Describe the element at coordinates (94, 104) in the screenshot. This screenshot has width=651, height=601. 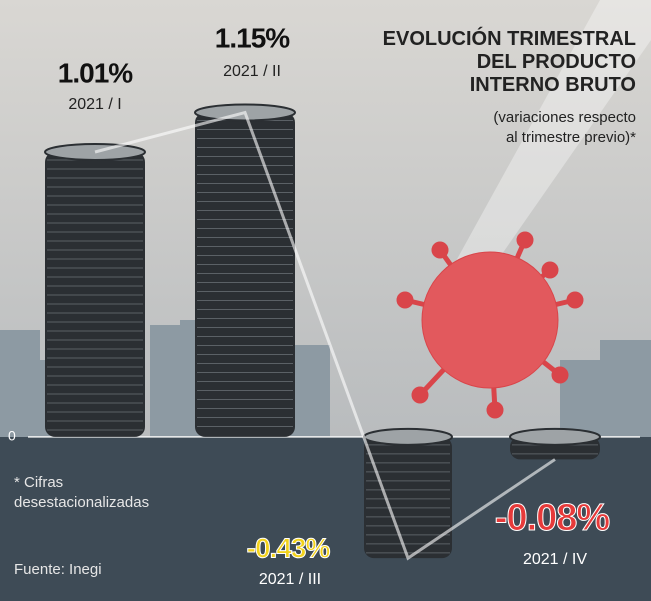
I see `x-tick-label: 2021 / I` at that location.